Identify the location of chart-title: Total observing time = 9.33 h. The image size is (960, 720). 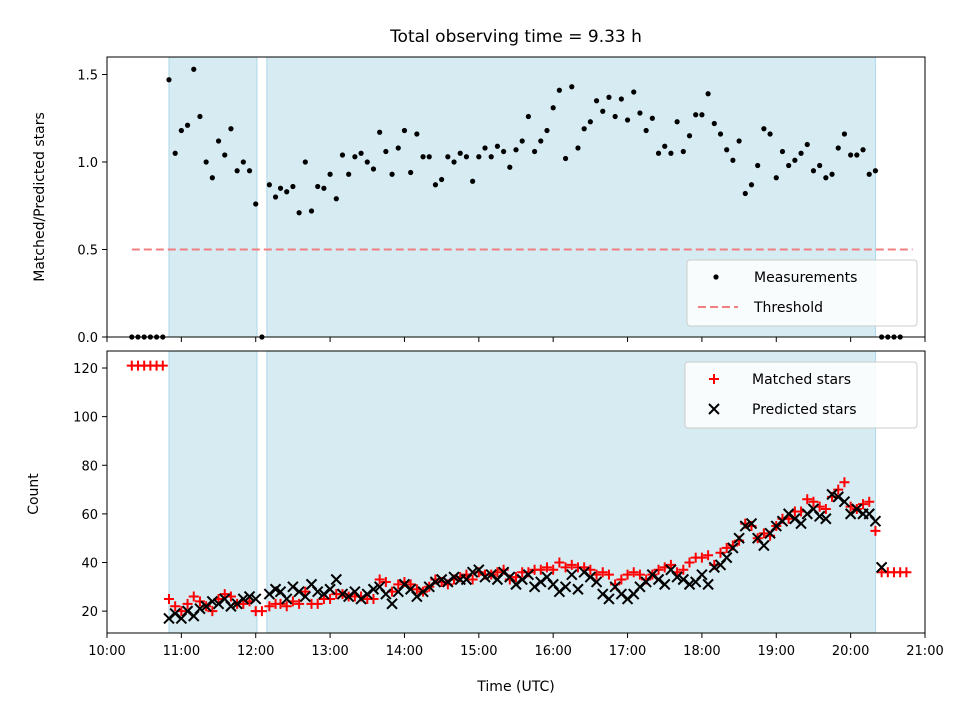
(515, 37).